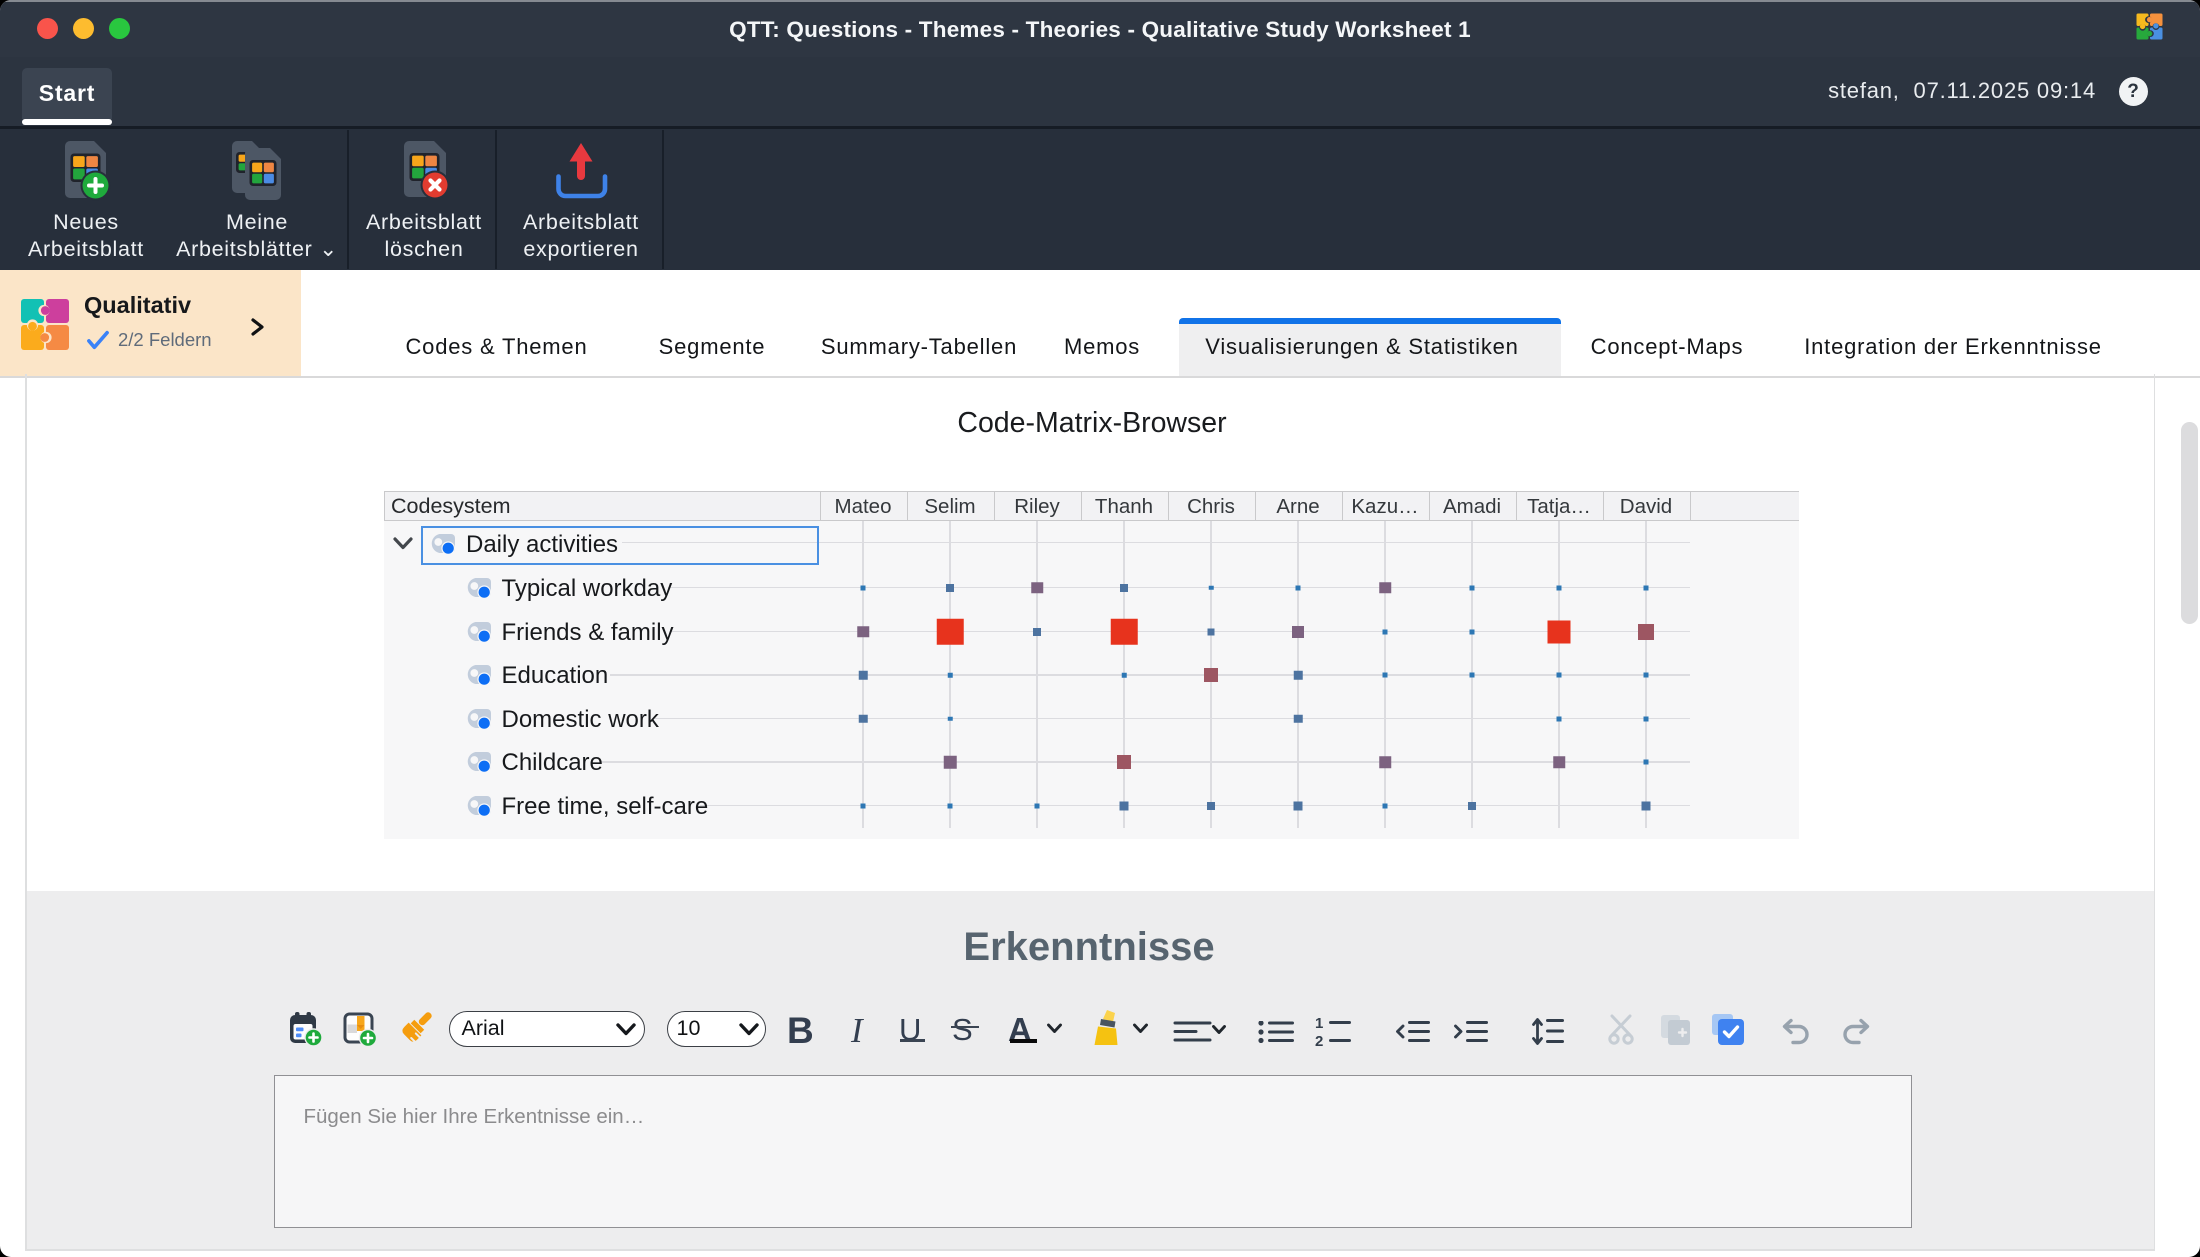 Image resolution: width=2200 pixels, height=1257 pixels. I want to click on svg-text: 2, so click(1319, 1040).